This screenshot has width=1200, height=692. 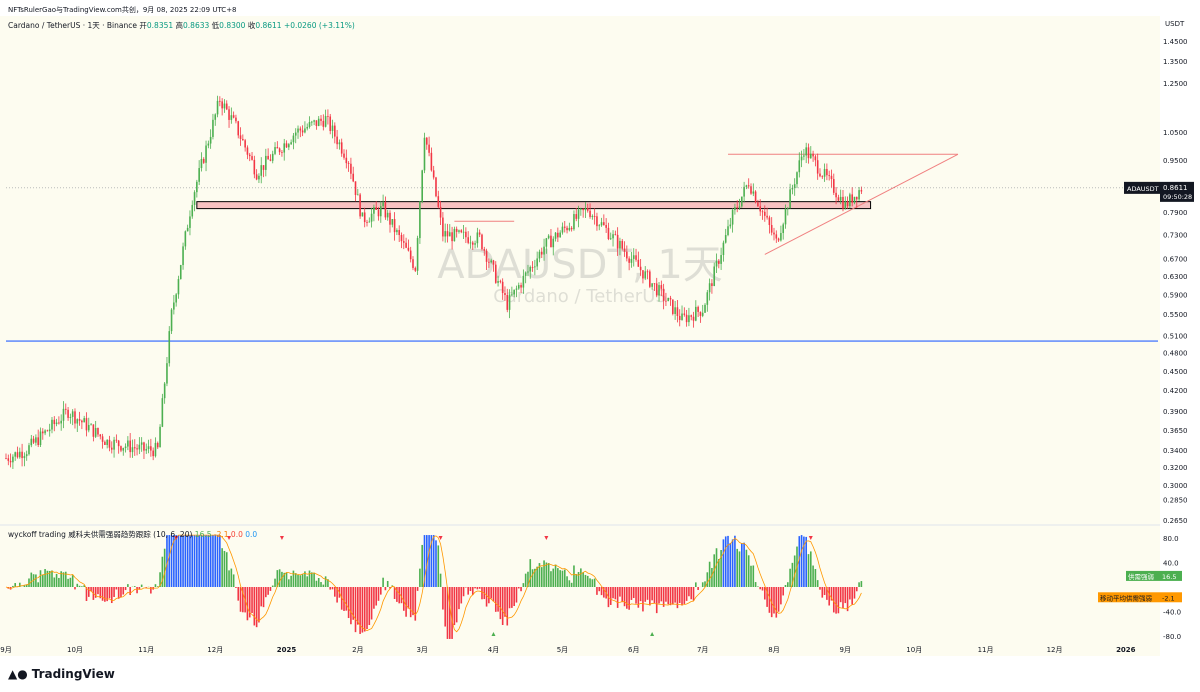 I want to click on footer-brand: ▲● TradingView, so click(x=61, y=674).